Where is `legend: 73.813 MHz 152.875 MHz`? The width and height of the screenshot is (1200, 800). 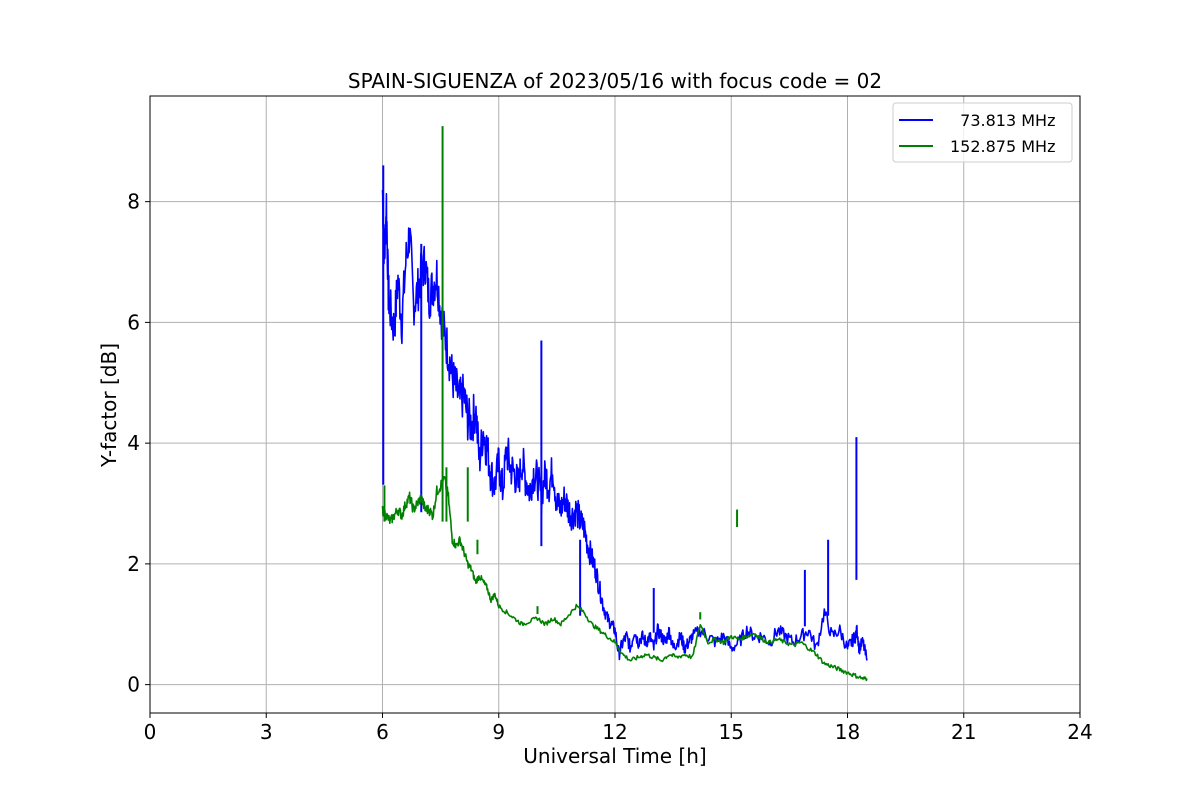 legend: 73.813 MHz 152.875 MHz is located at coordinates (982, 132).